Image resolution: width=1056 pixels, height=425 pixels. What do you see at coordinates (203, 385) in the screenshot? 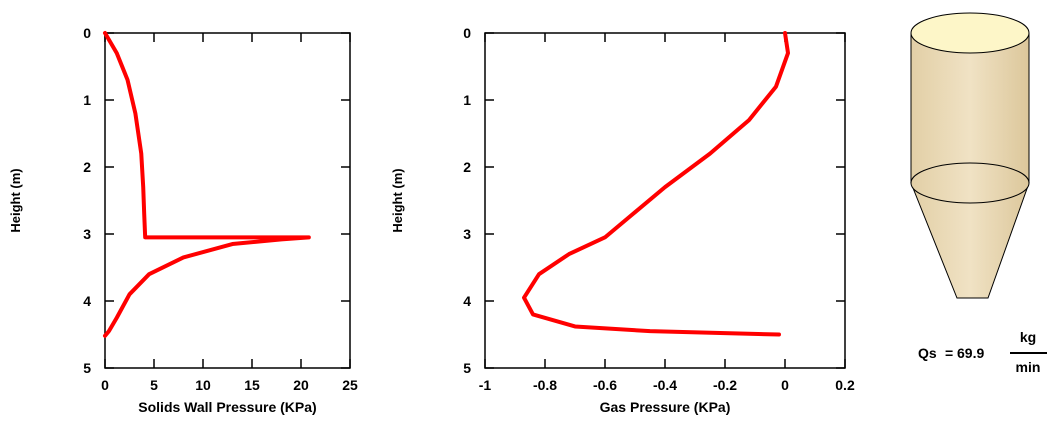
I see `x-tick-label: 10` at bounding box center [203, 385].